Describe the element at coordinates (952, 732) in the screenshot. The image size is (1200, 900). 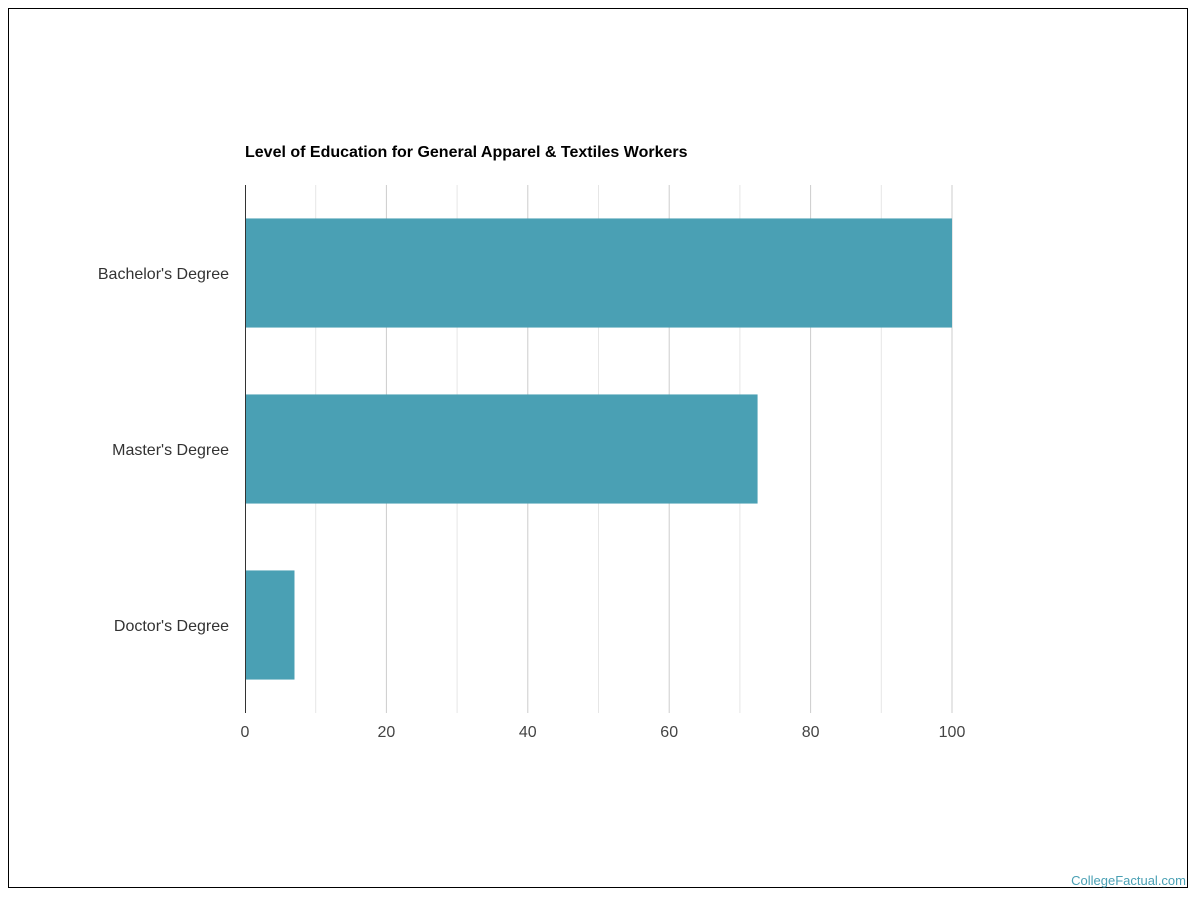
I see `x-tick-label: 100` at that location.